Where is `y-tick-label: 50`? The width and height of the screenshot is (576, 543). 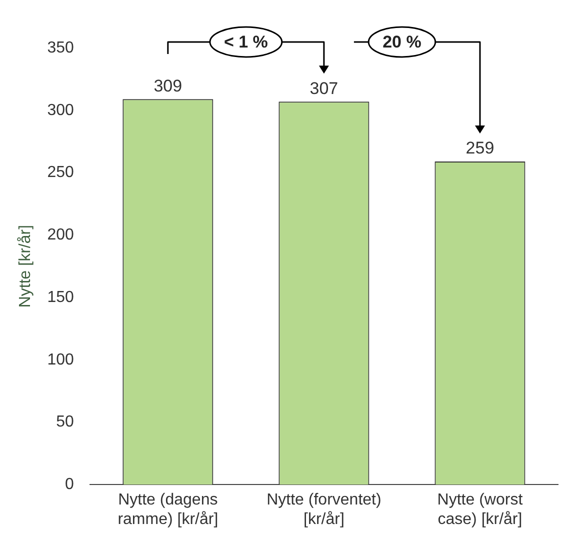 y-tick-label: 50 is located at coordinates (65, 422).